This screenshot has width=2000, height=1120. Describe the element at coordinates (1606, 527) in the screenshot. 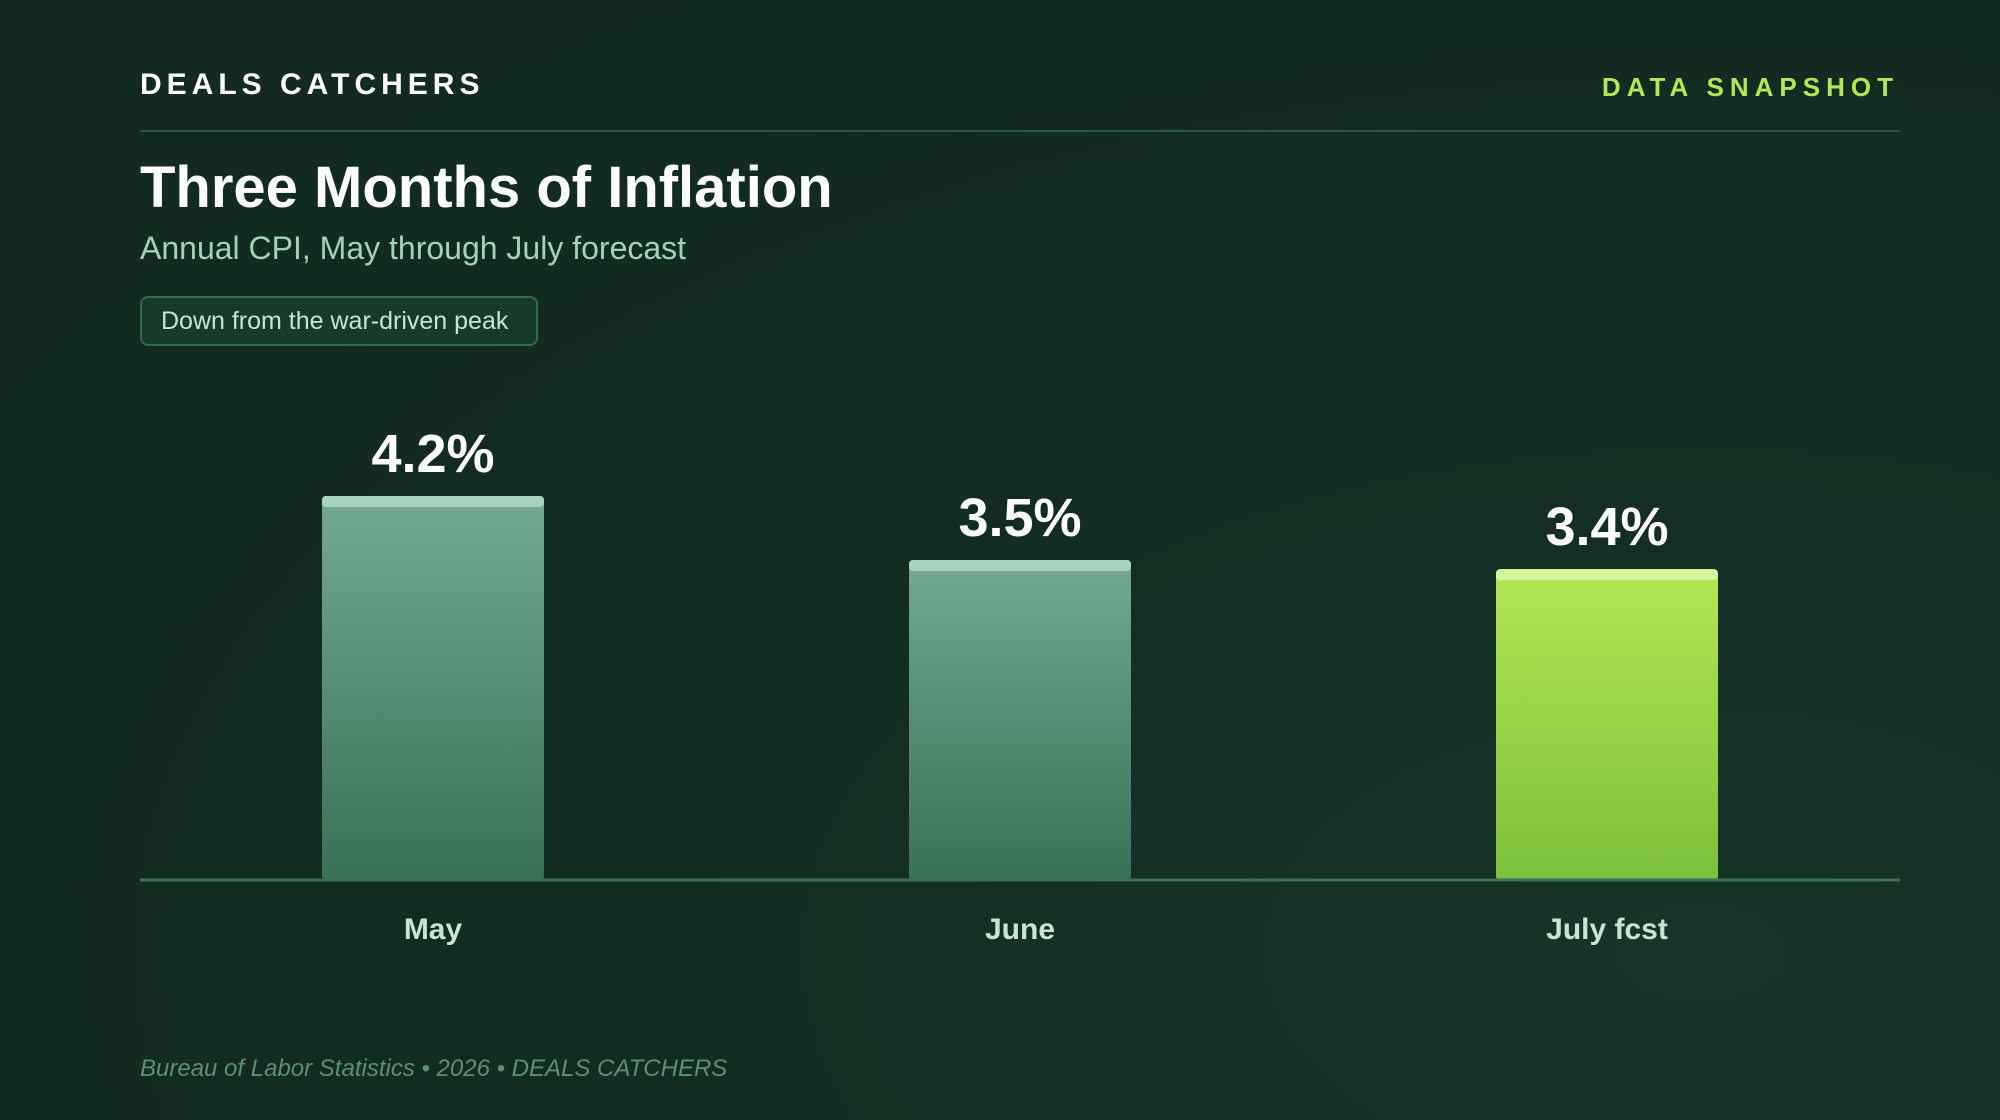

I see `value-label-july-fcst: 3.4%` at that location.